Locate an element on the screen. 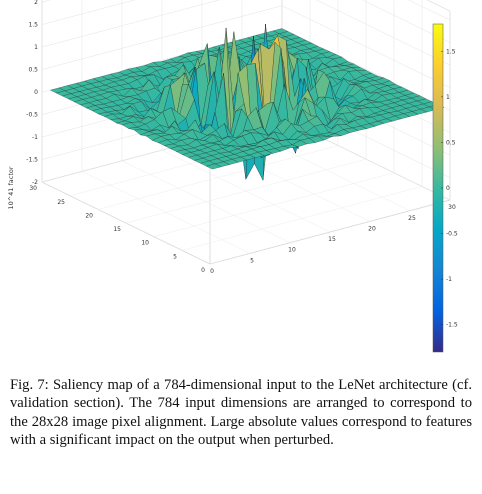 This screenshot has width=482, height=494. x-tick-label: 5 is located at coordinates (252, 260).